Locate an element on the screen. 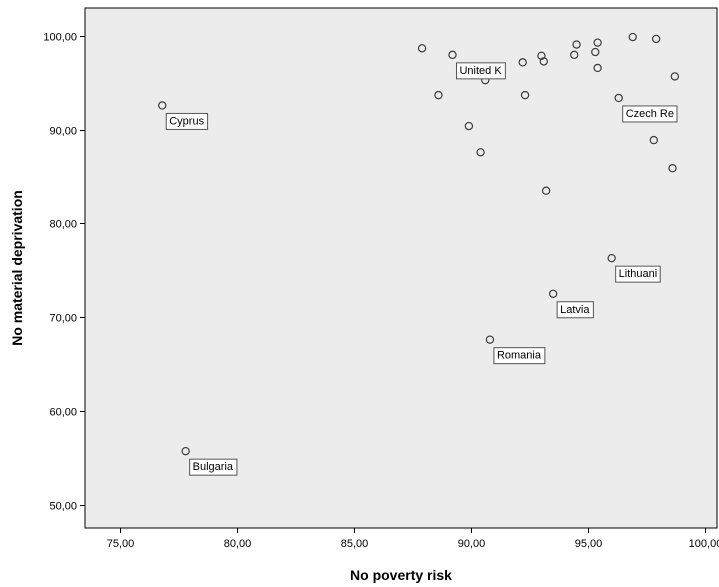  y-tick-label: 50,00 is located at coordinates (63, 507).